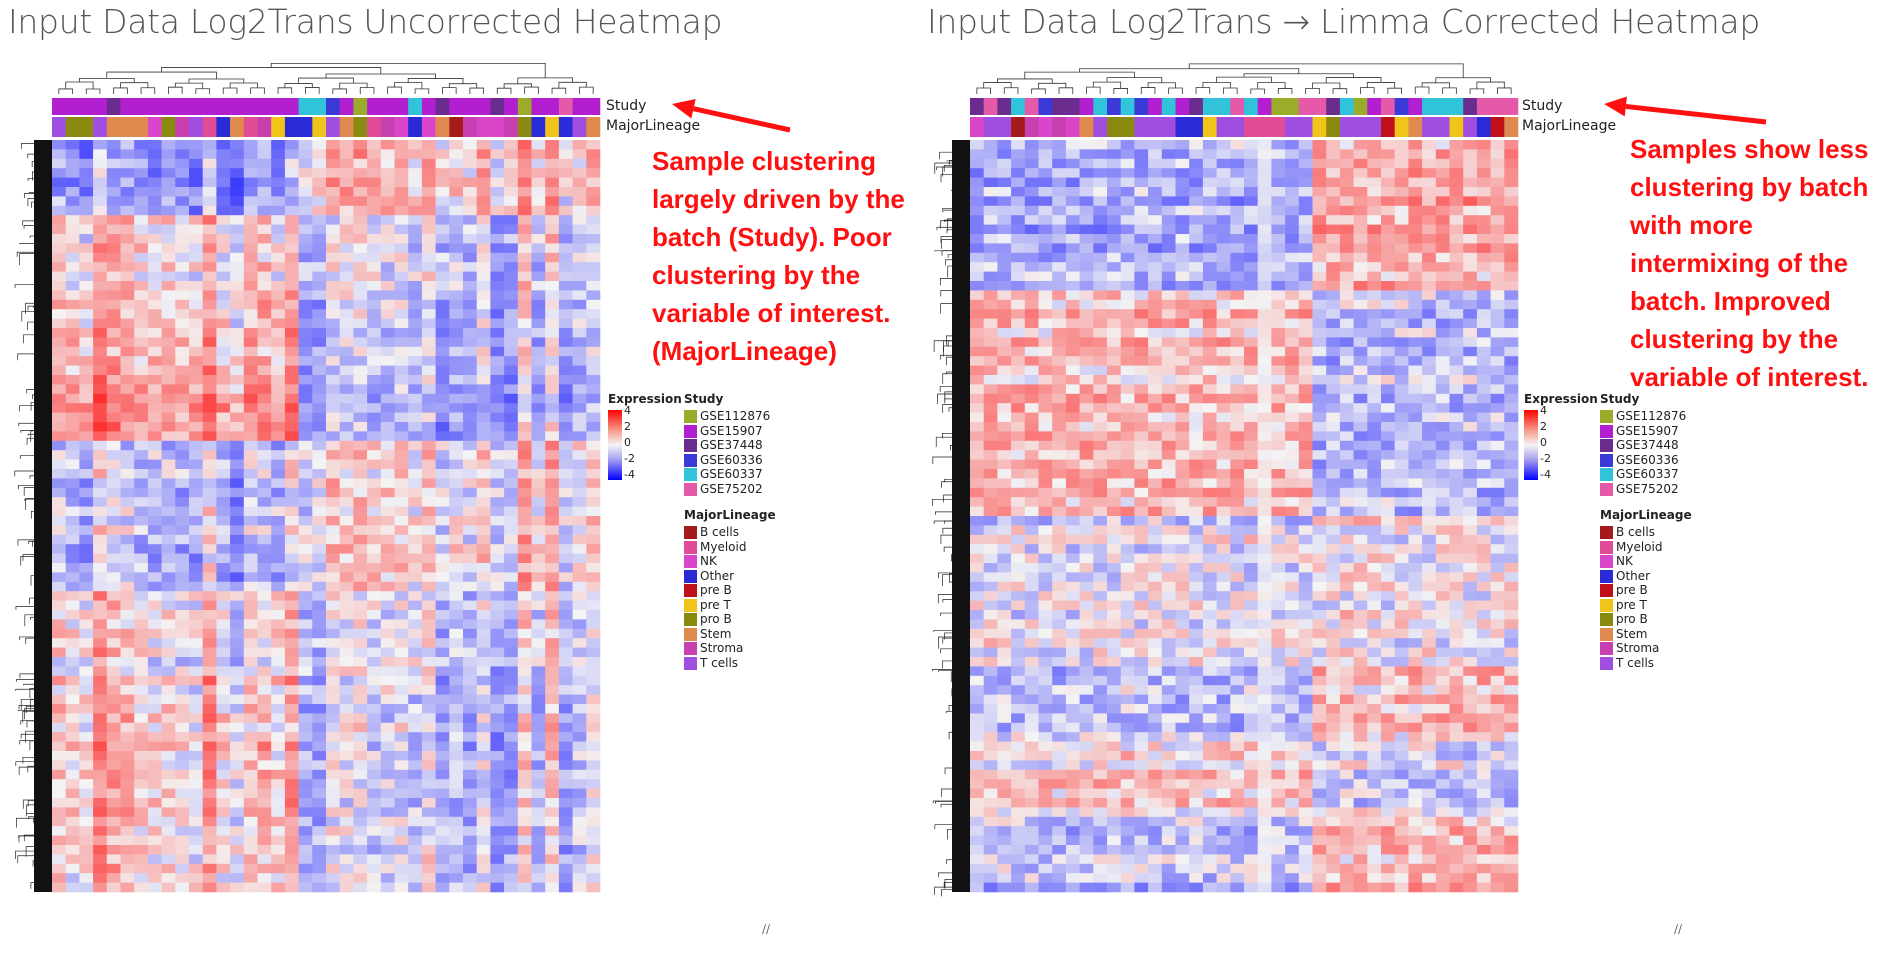 The image size is (1898, 956). Describe the element at coordinates (615, 445) in the screenshot. I see `expression-colorbar` at that location.